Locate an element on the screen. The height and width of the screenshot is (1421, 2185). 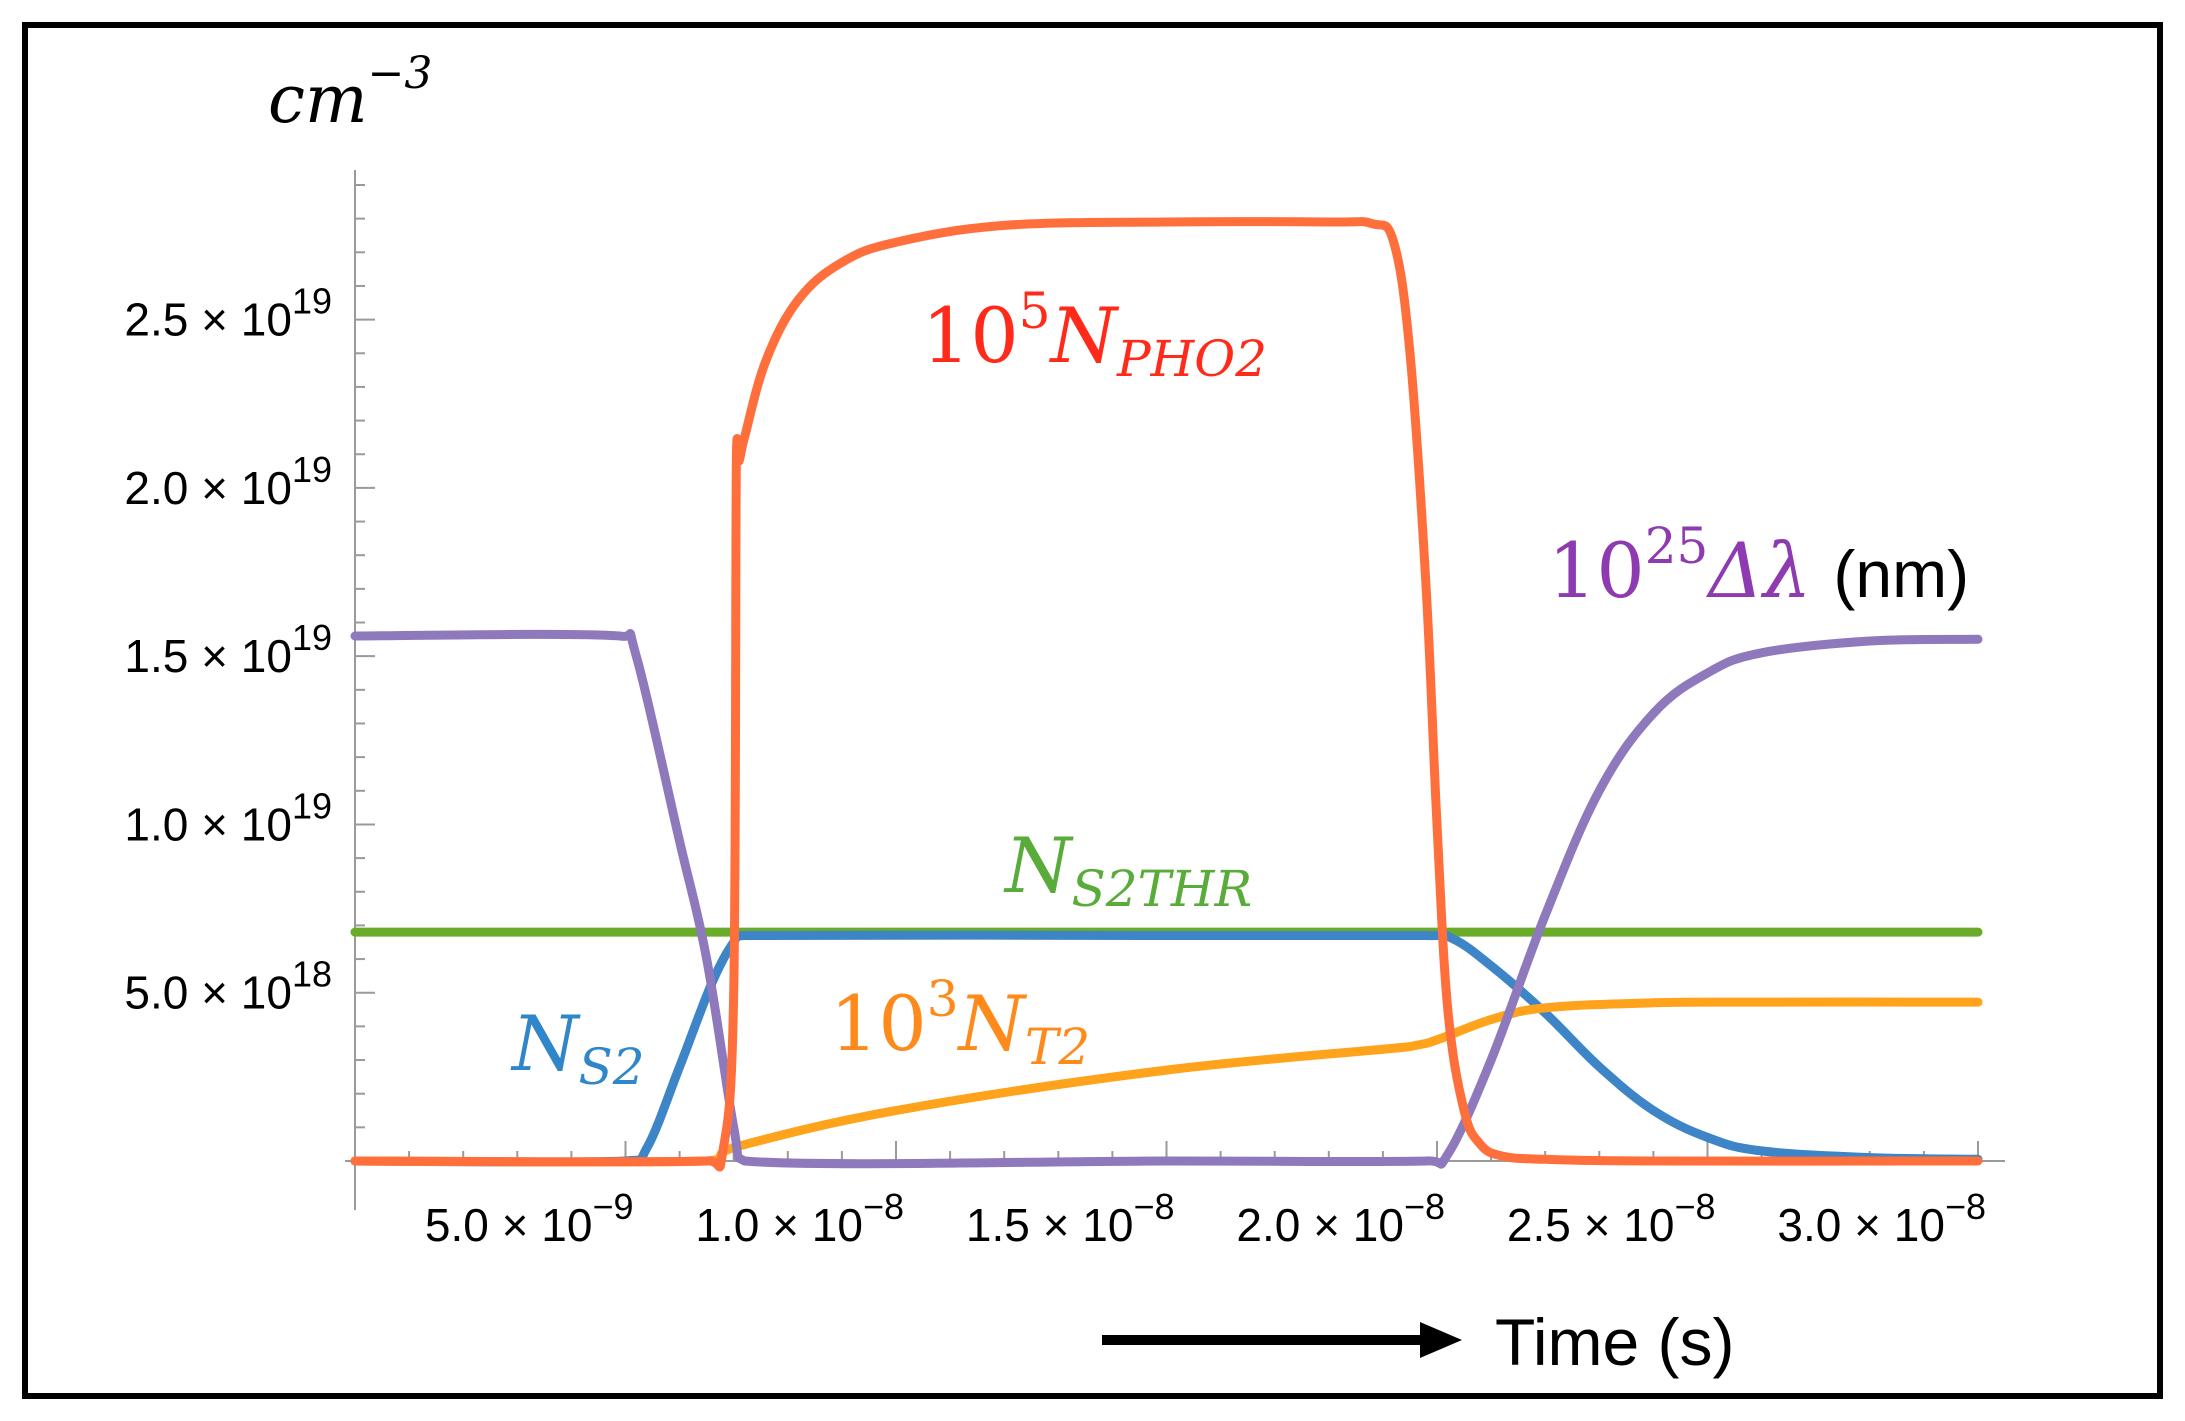
label-delta-lambda-unit: (nm) is located at coordinates (1901, 574).